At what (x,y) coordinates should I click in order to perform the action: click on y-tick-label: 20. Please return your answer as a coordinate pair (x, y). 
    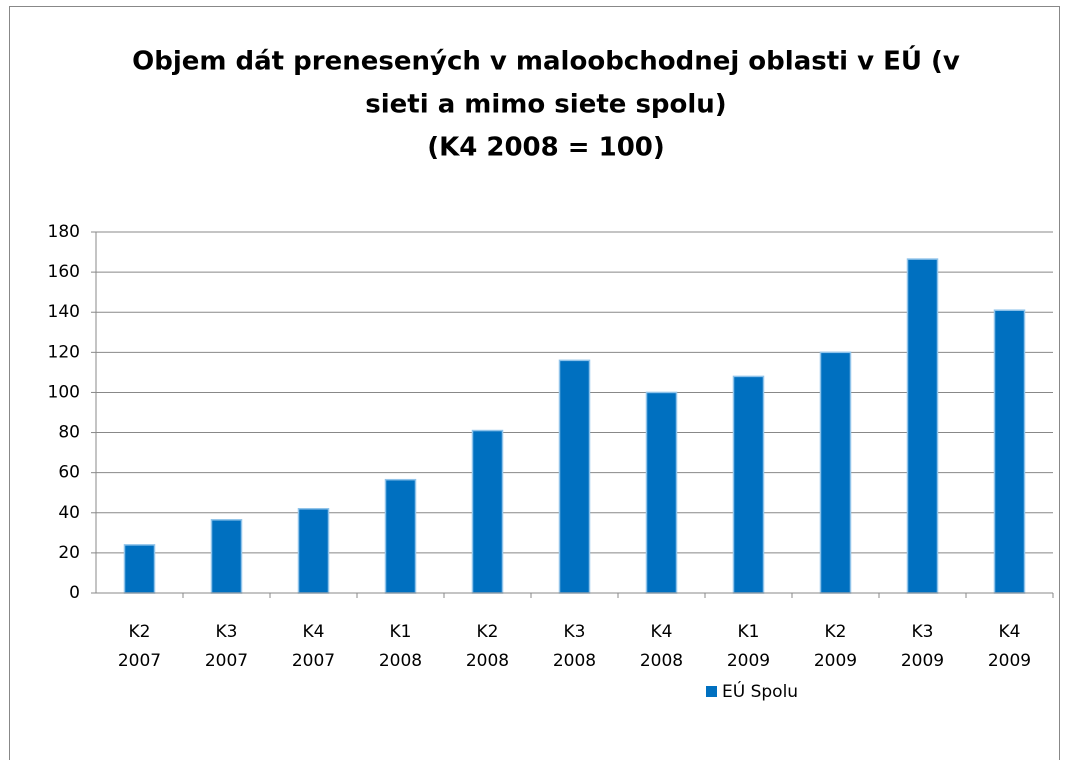
    Looking at the image, I should click on (69, 553).